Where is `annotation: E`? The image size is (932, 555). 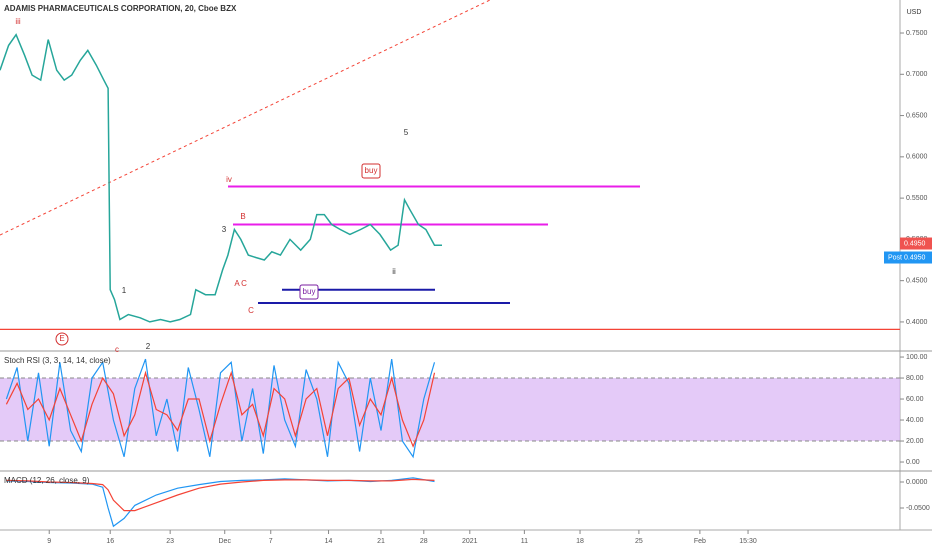
annotation: E is located at coordinates (61, 338).